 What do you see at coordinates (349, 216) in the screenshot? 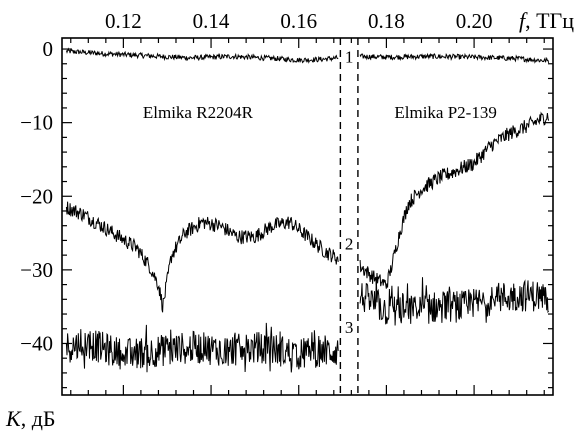
I see `divider-lines` at bounding box center [349, 216].